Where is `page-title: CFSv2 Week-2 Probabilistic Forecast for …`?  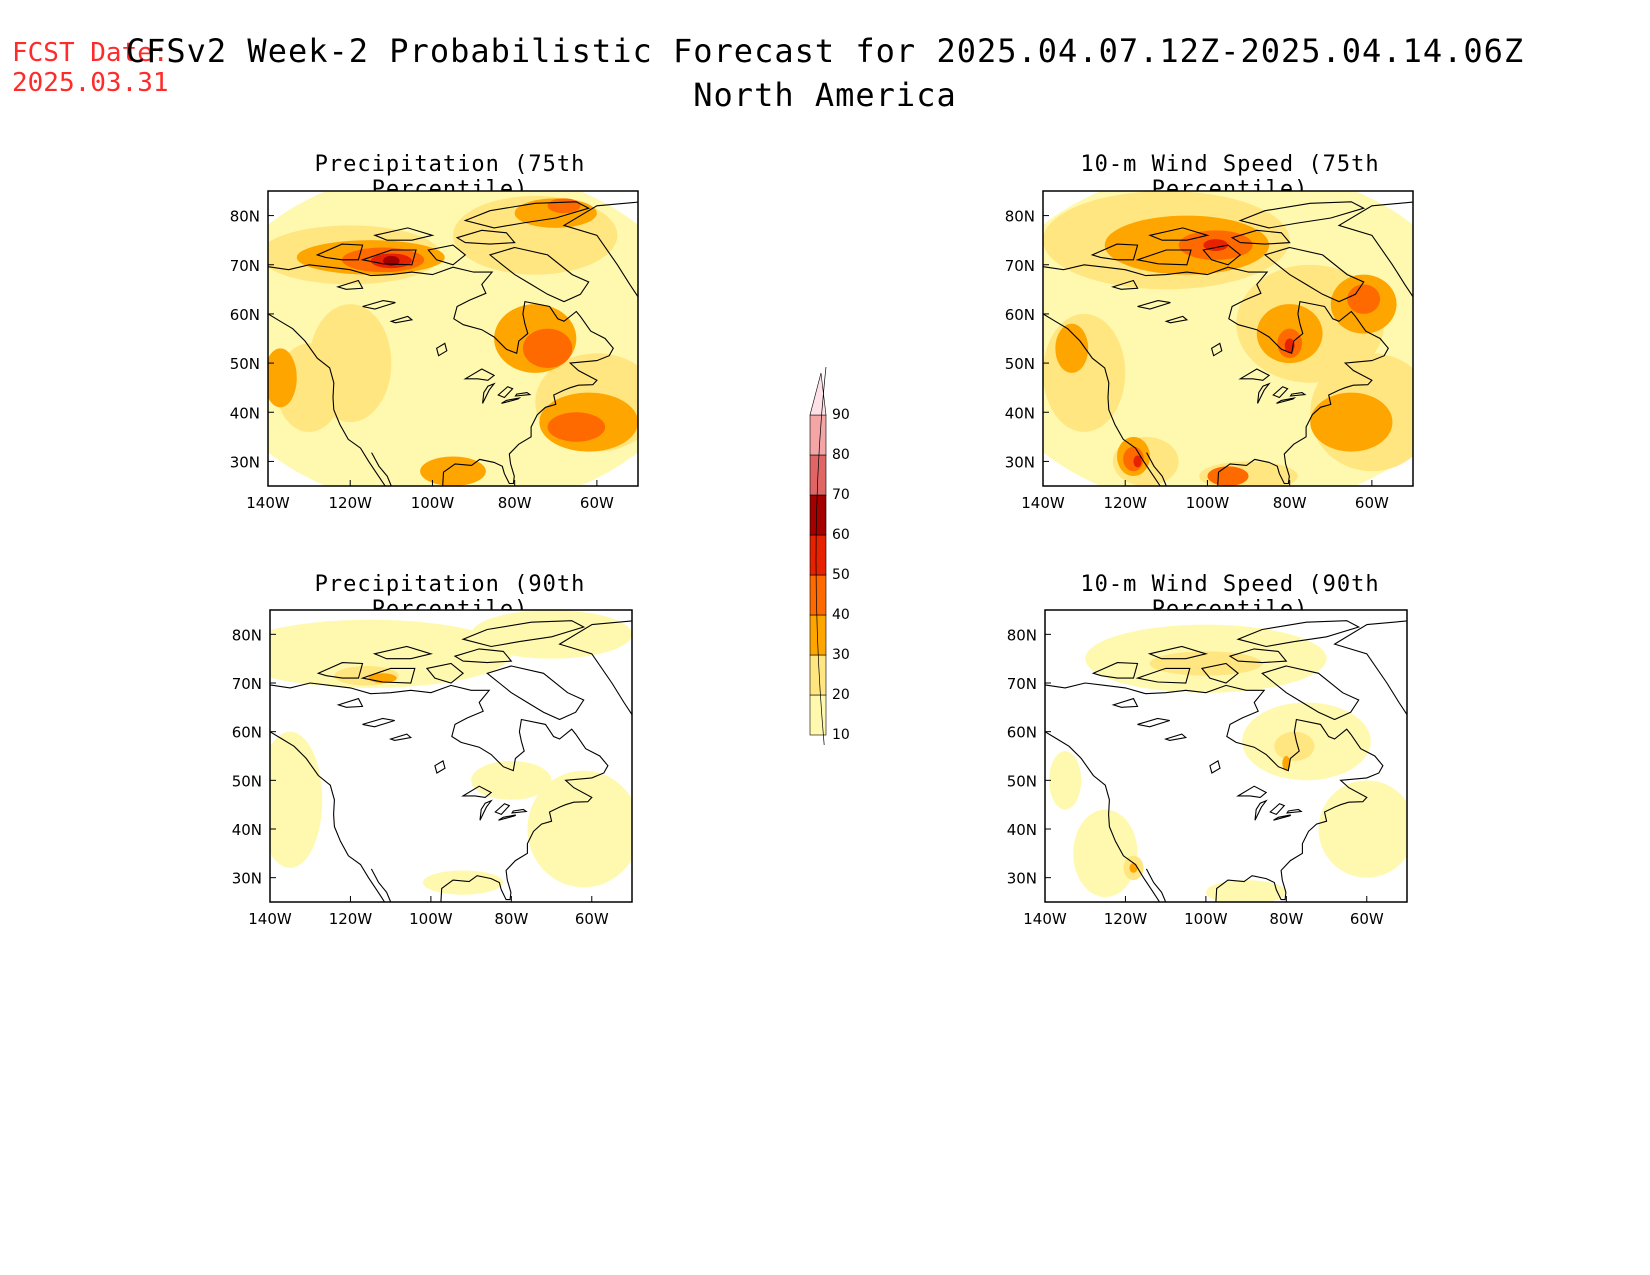 page-title: CFSv2 Week-2 Probabilistic Forecast for … is located at coordinates (825, 51).